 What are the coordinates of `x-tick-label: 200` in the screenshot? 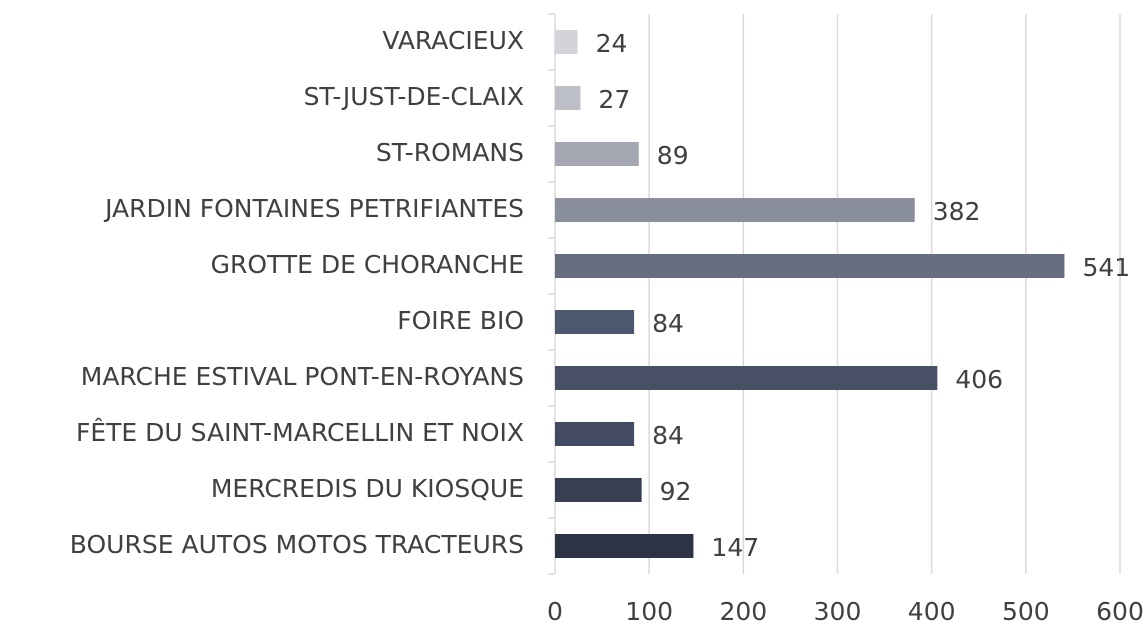 It's located at (743, 611).